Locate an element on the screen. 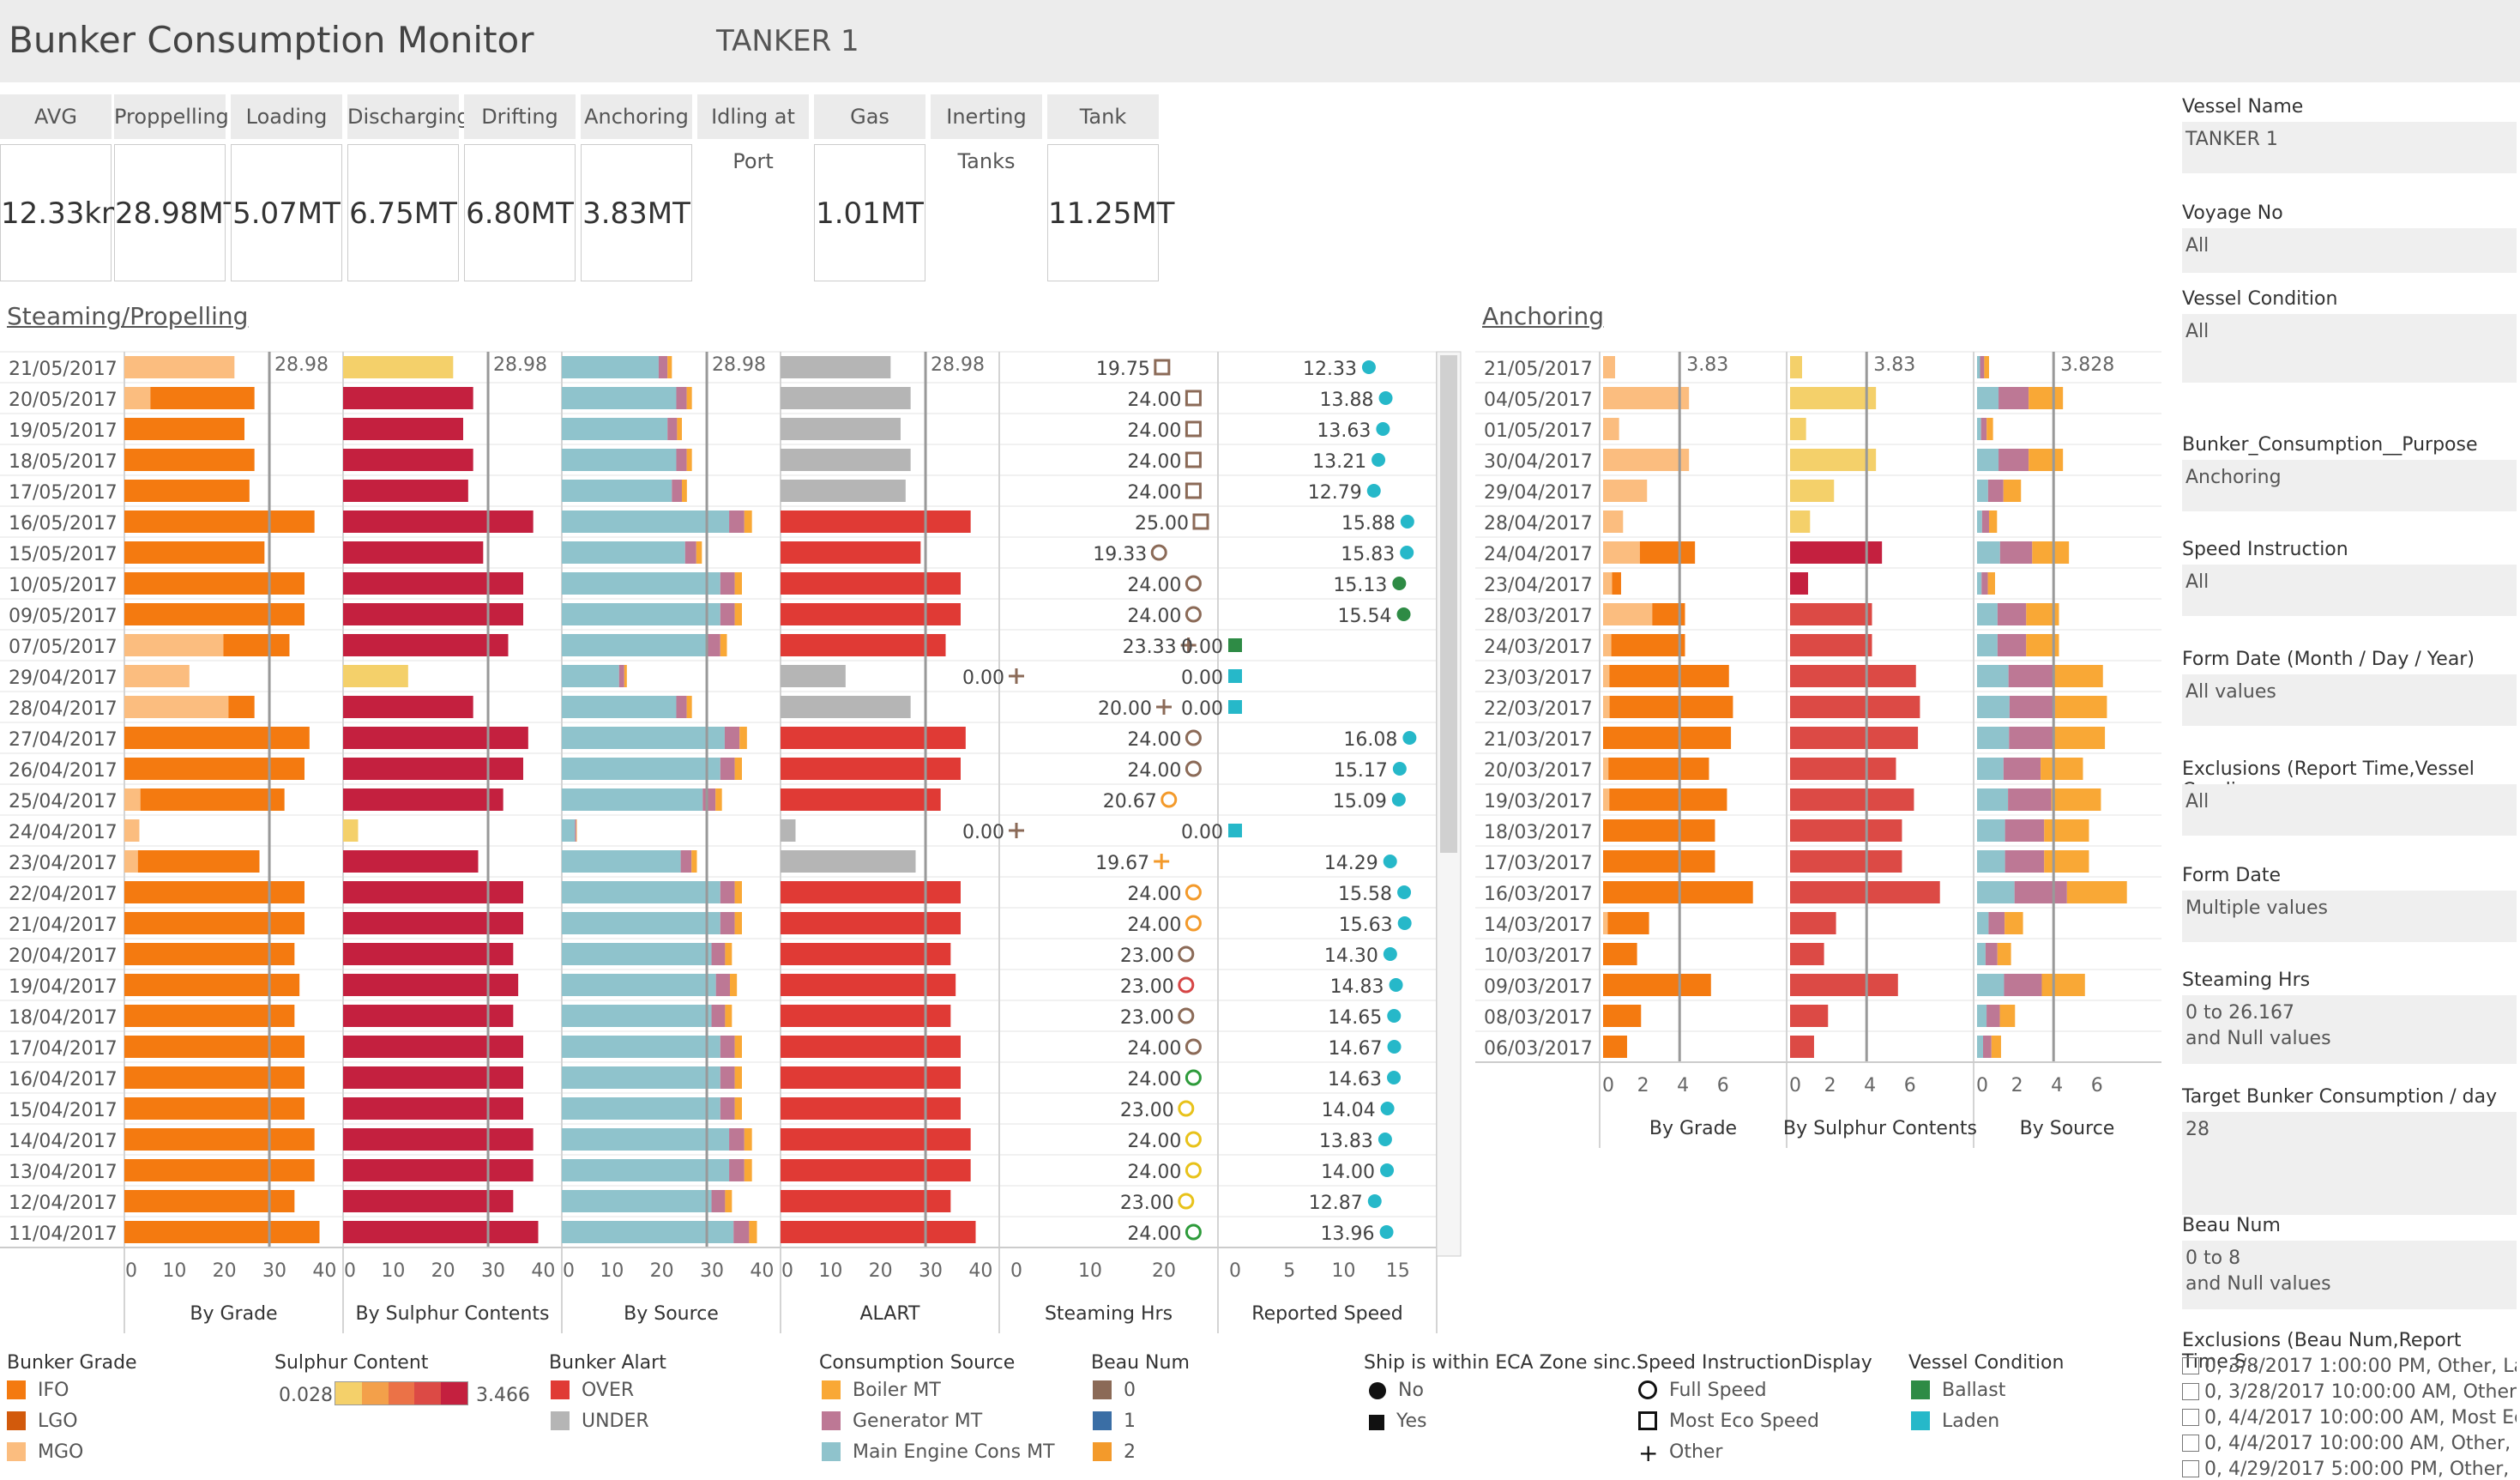  kpi-value: 3.83MT is located at coordinates (636, 212).